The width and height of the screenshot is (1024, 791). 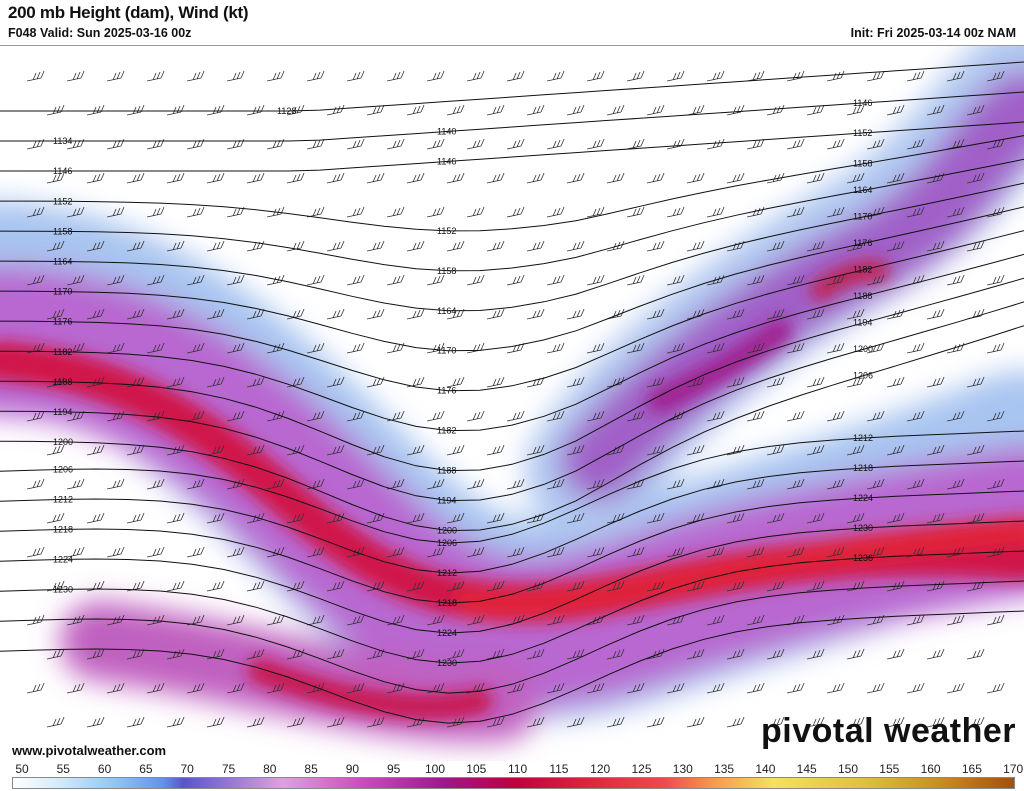 I want to click on map-title: 200 mb Height (dam), Wind (kt), so click(x=128, y=12).